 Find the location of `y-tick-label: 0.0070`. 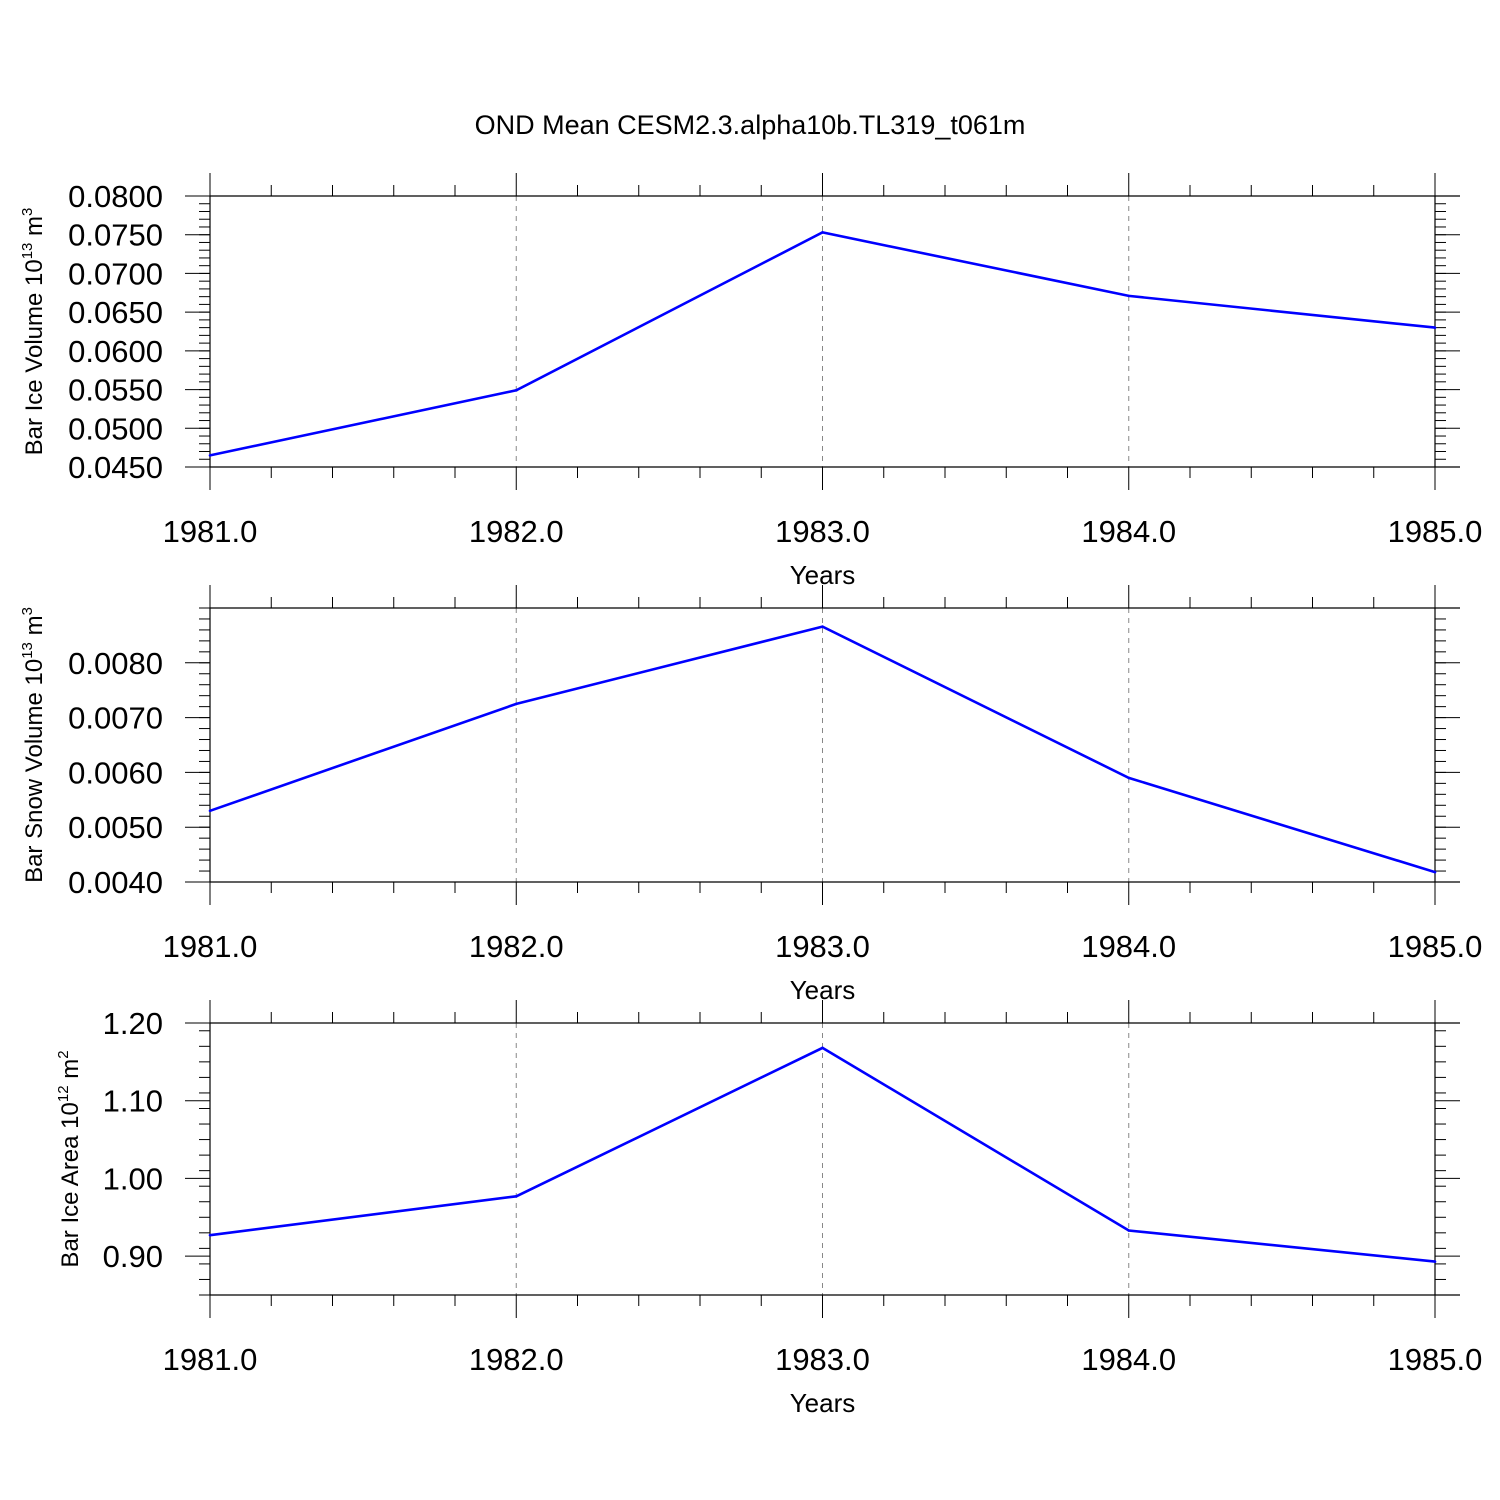

y-tick-label: 0.0070 is located at coordinates (115, 718).